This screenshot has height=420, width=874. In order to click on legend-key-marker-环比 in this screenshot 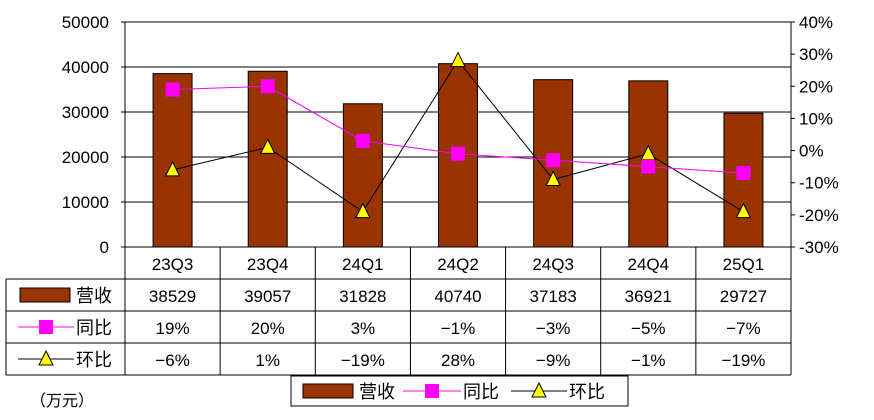, I will do `click(539, 389)`.